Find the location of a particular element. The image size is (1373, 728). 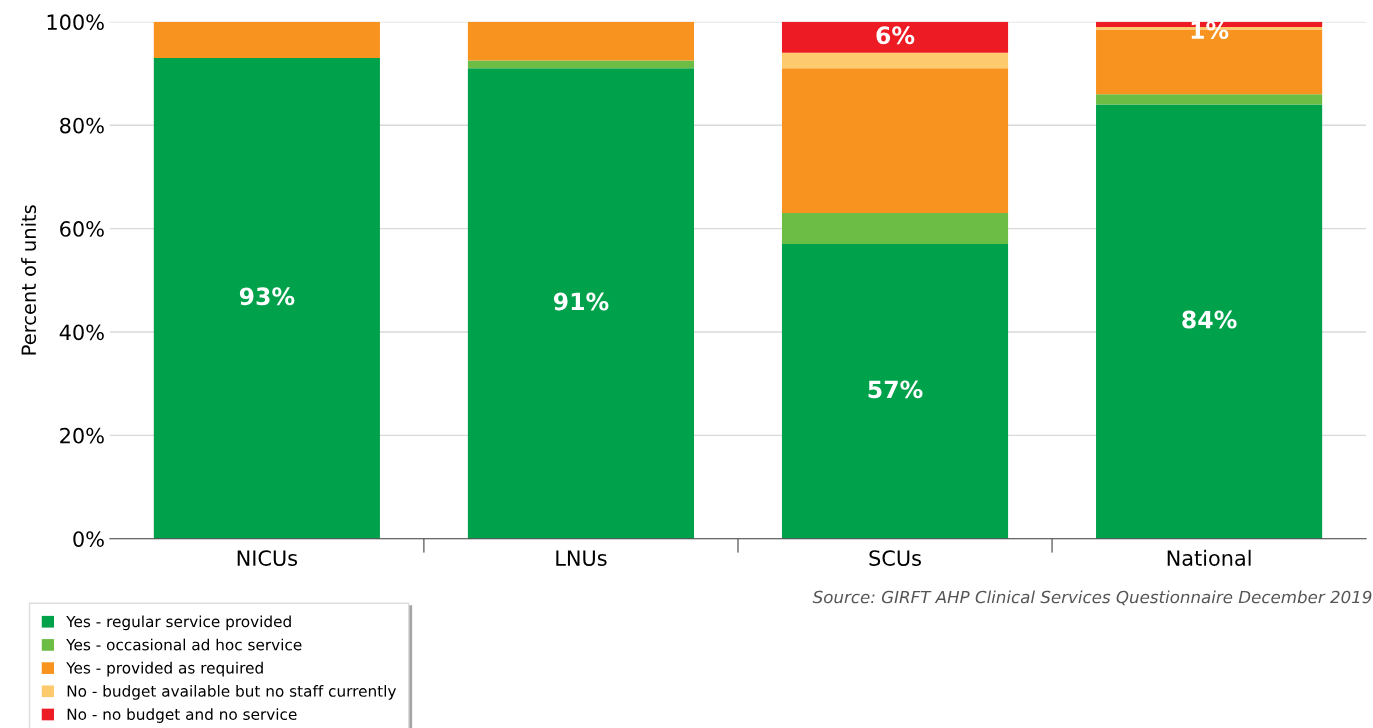

source-note: Source: GIRFT AHP Clinical Services Questionnaire December 2019 is located at coordinates (1092, 598).